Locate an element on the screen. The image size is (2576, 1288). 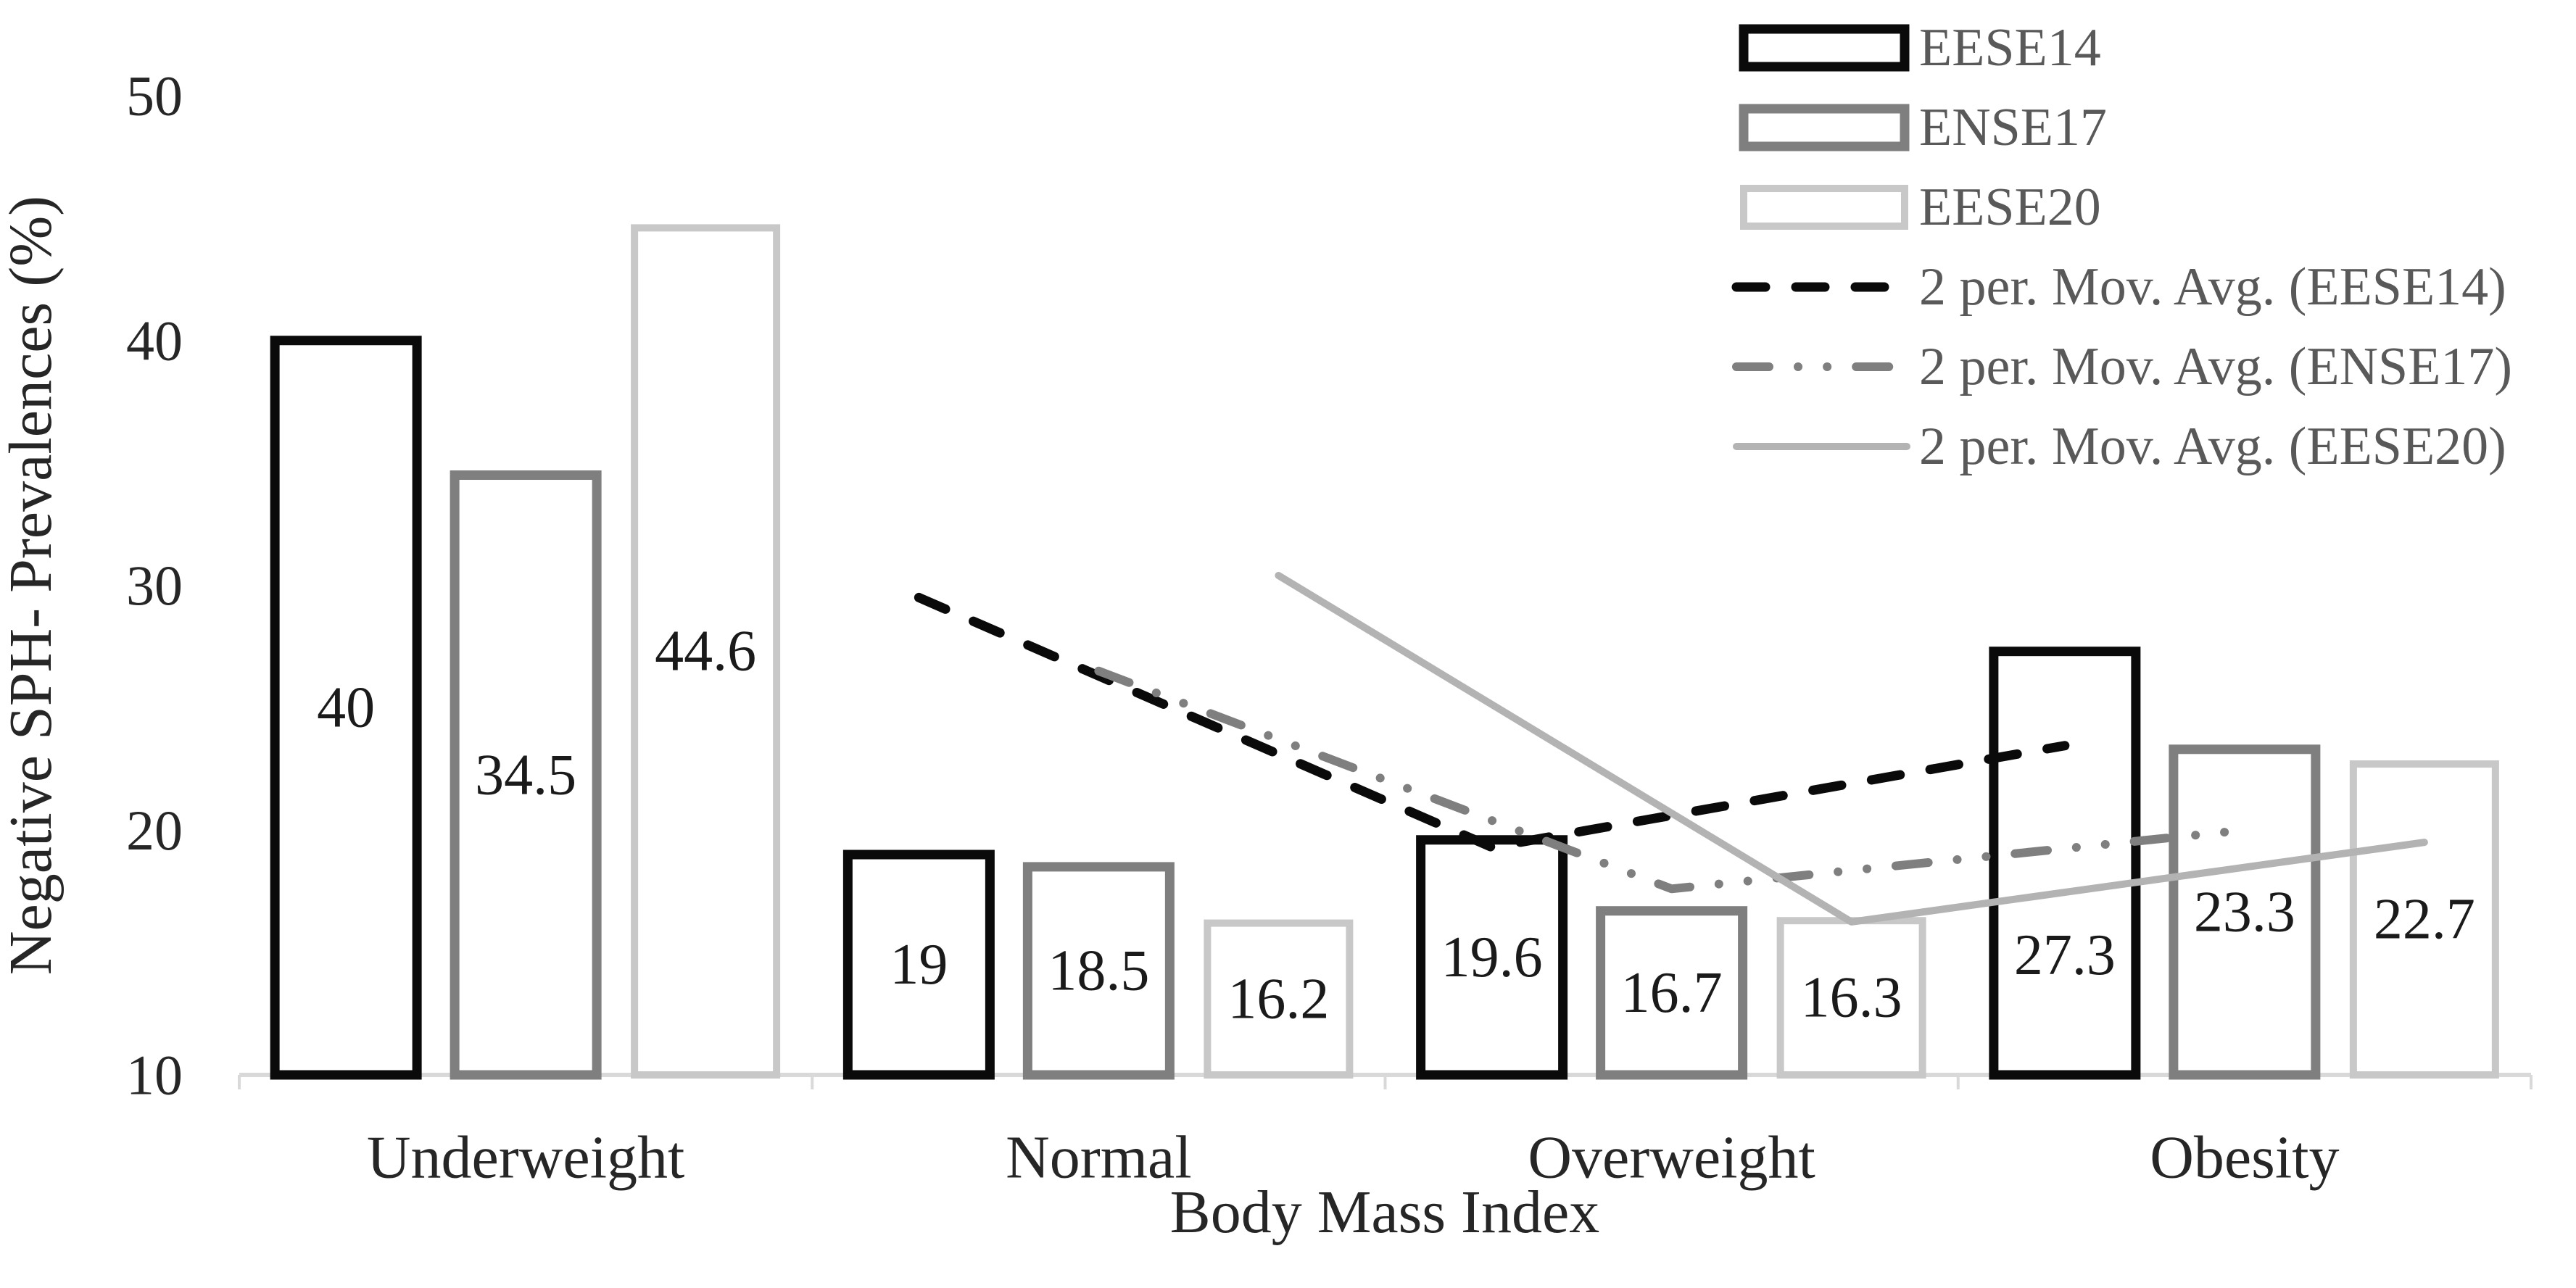
bar-label-ENSE17-underweight: 34.5 is located at coordinates (525, 775).